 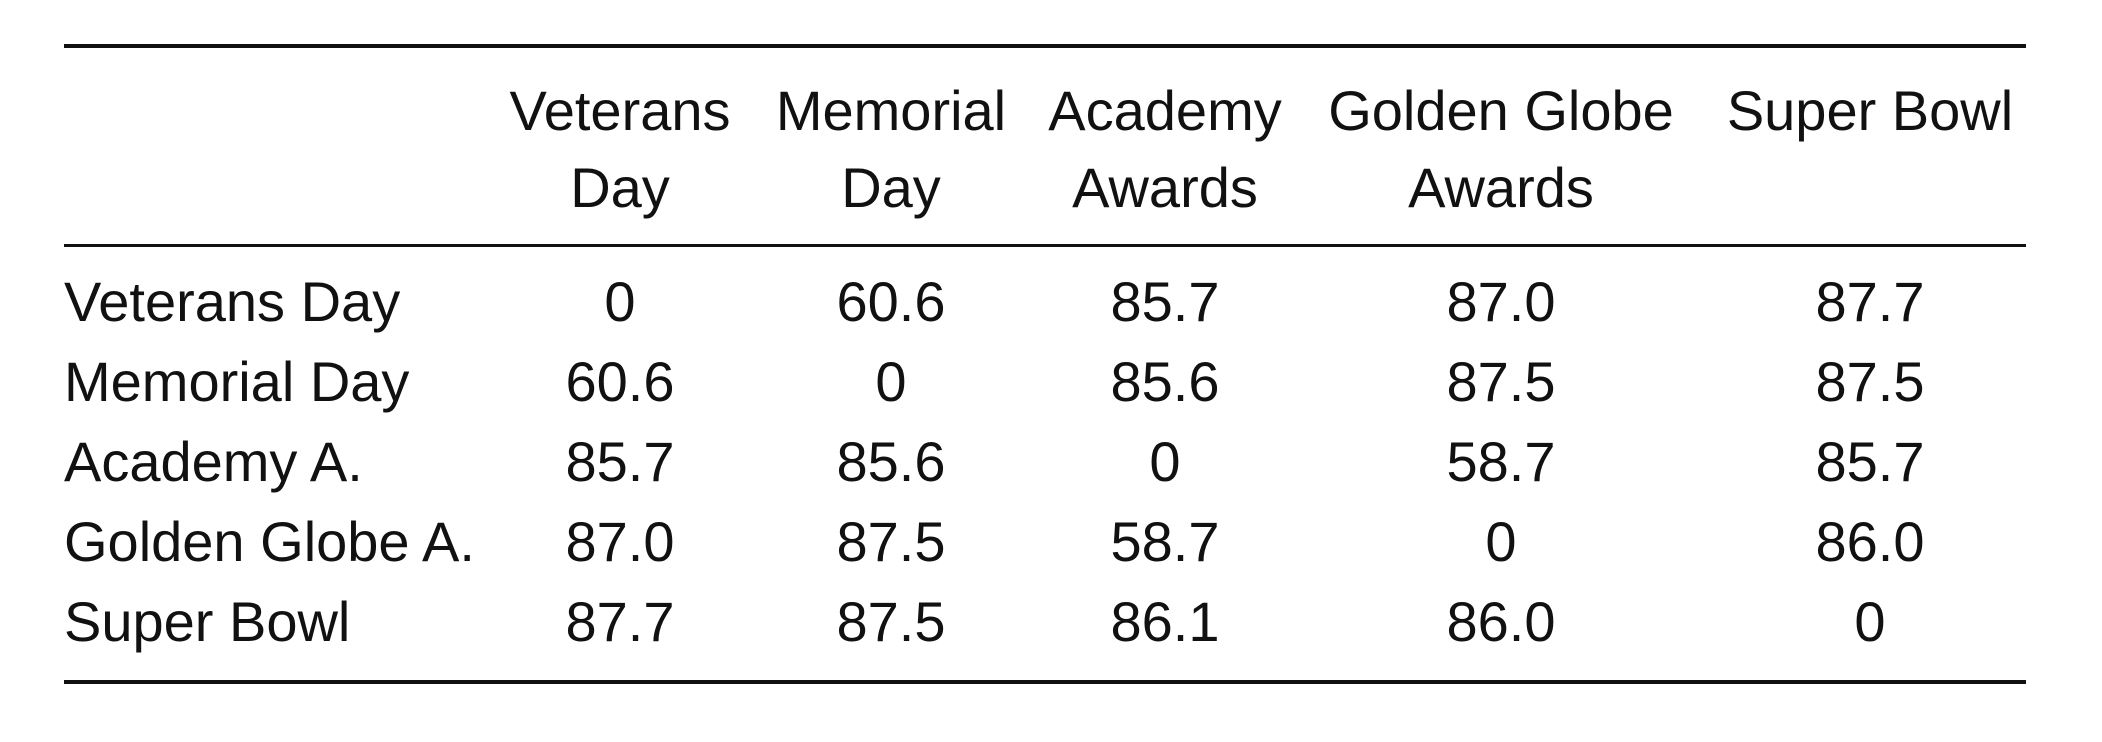 I want to click on row-label: Golden Globe A., so click(x=269, y=541).